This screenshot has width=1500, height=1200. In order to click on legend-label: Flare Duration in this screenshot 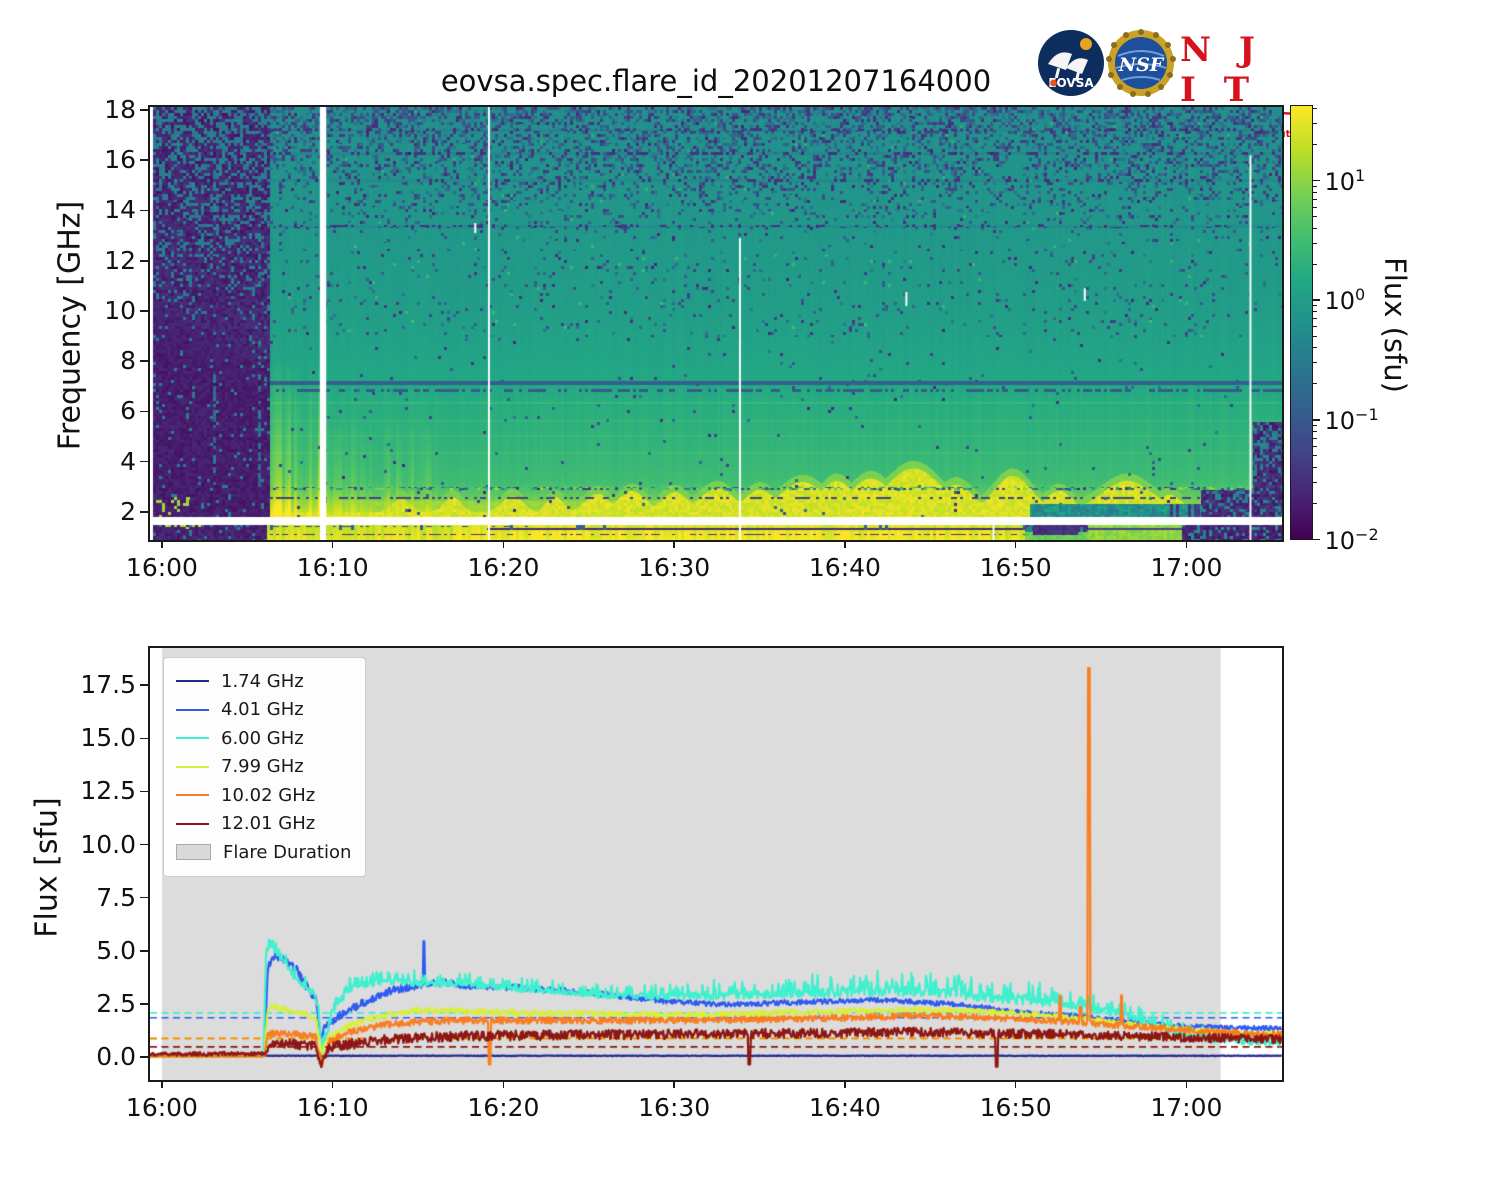, I will do `click(287, 852)`.